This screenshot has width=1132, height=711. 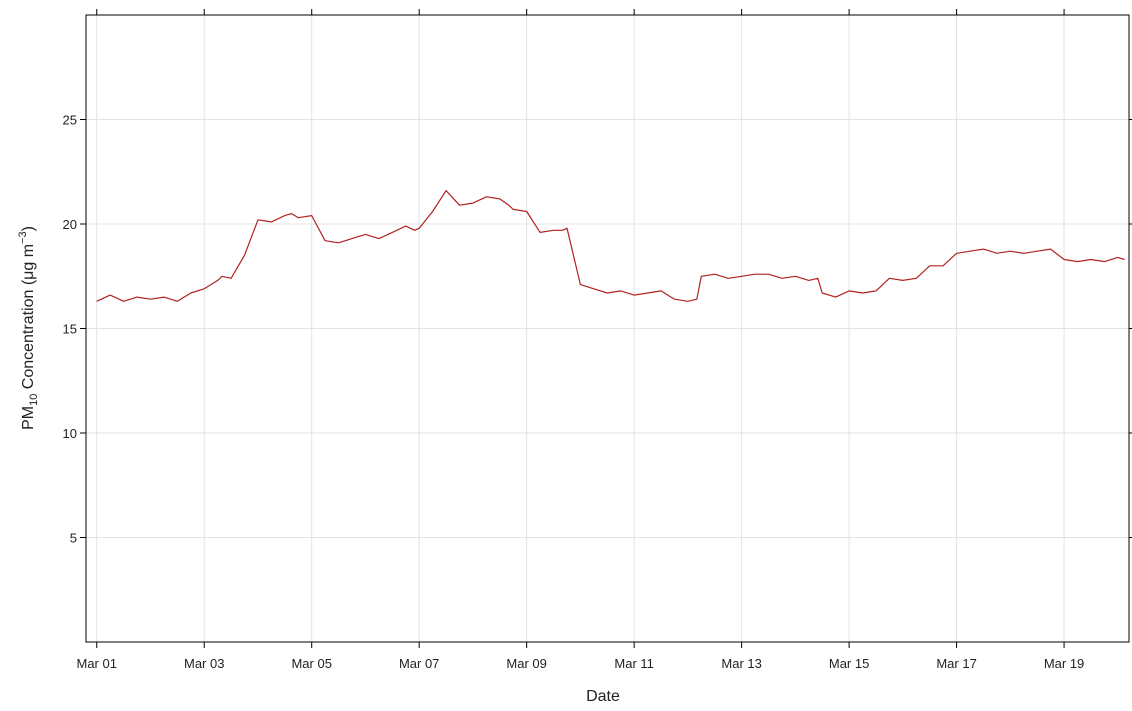 I want to click on y-axis-label-middle: Concentration (, so click(x=28, y=336).